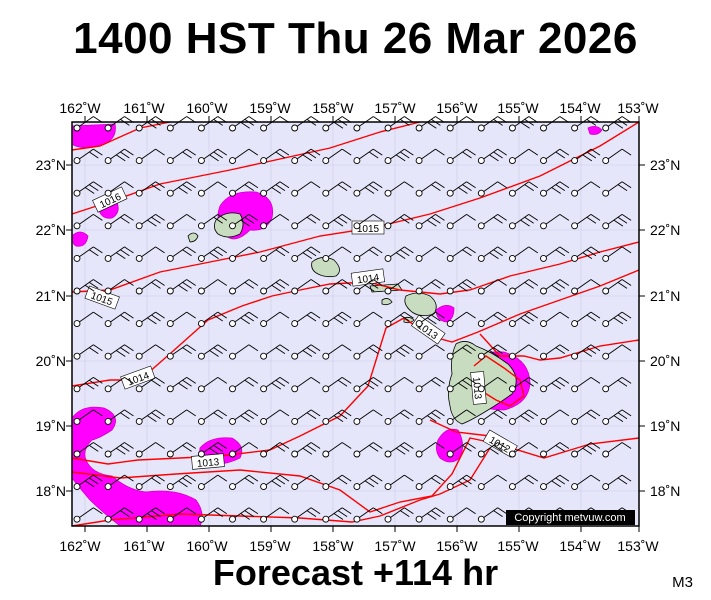  I want to click on rain-area, so click(80, 239).